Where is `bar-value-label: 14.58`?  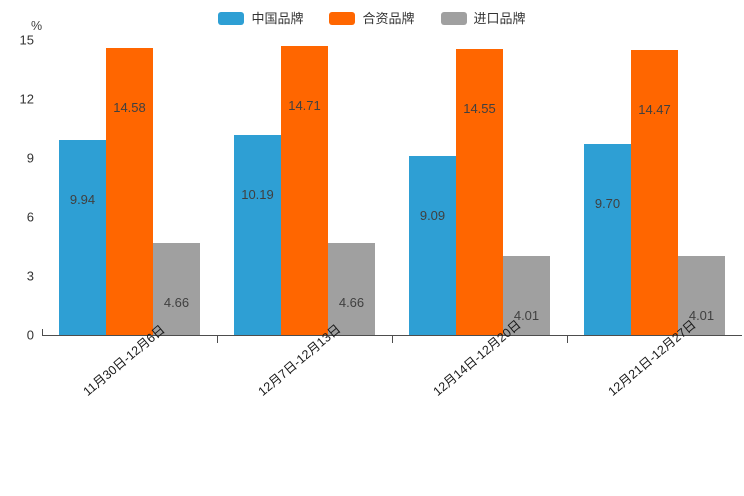 bar-value-label: 14.58 is located at coordinates (129, 108).